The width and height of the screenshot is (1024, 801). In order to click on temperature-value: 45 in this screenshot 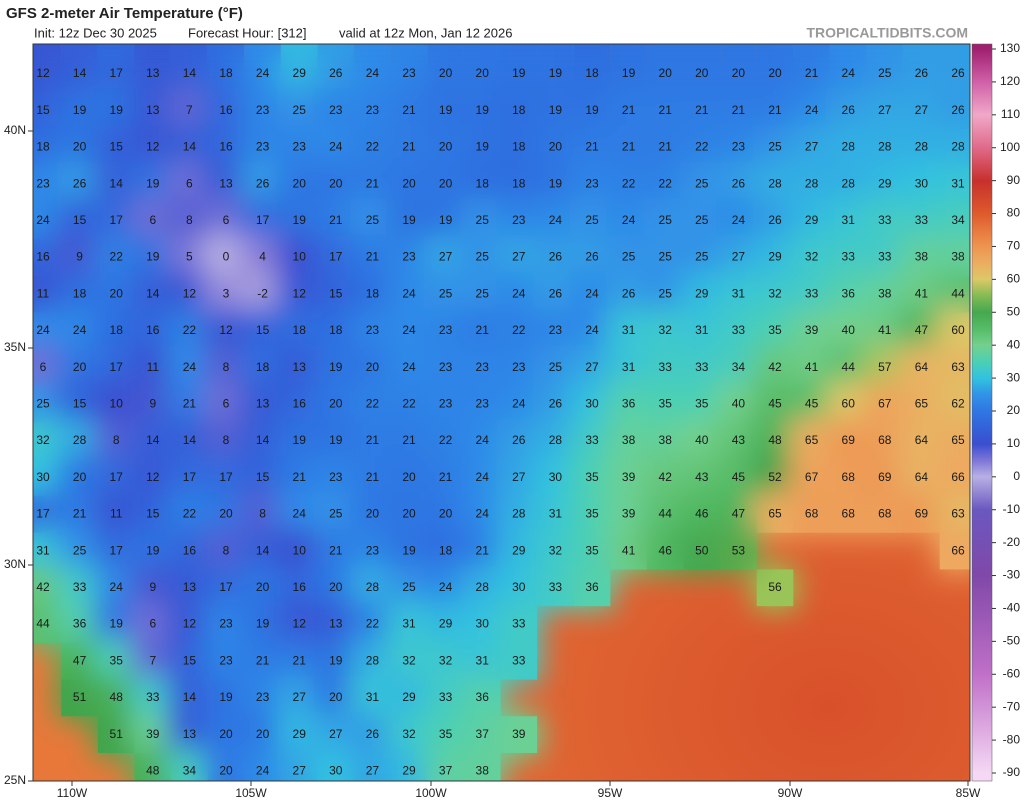, I will do `click(739, 477)`.